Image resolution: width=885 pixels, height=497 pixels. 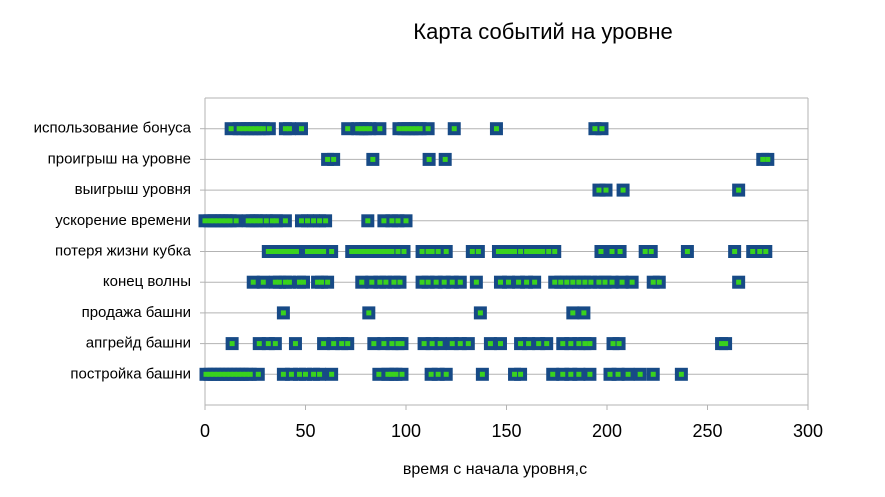 What do you see at coordinates (305, 431) in the screenshot?
I see `x-tick-label: 50` at bounding box center [305, 431].